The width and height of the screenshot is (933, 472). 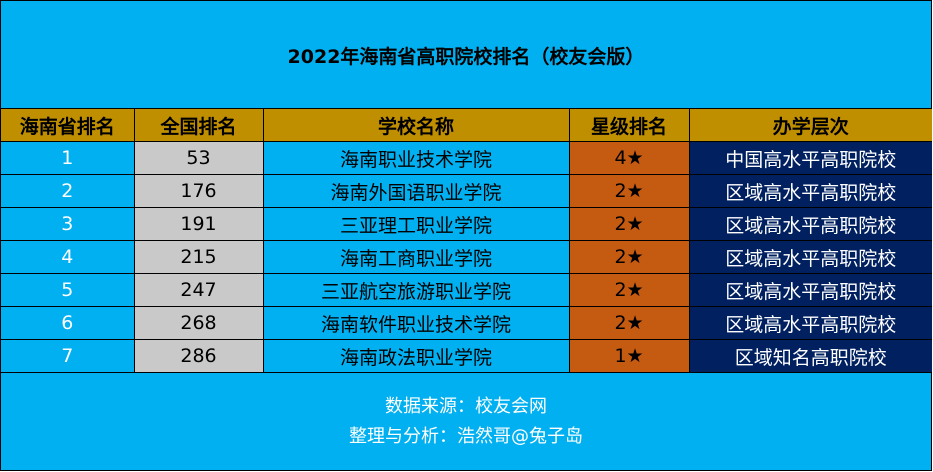 I want to click on header-national-rank: 全国排名, so click(x=199, y=125).